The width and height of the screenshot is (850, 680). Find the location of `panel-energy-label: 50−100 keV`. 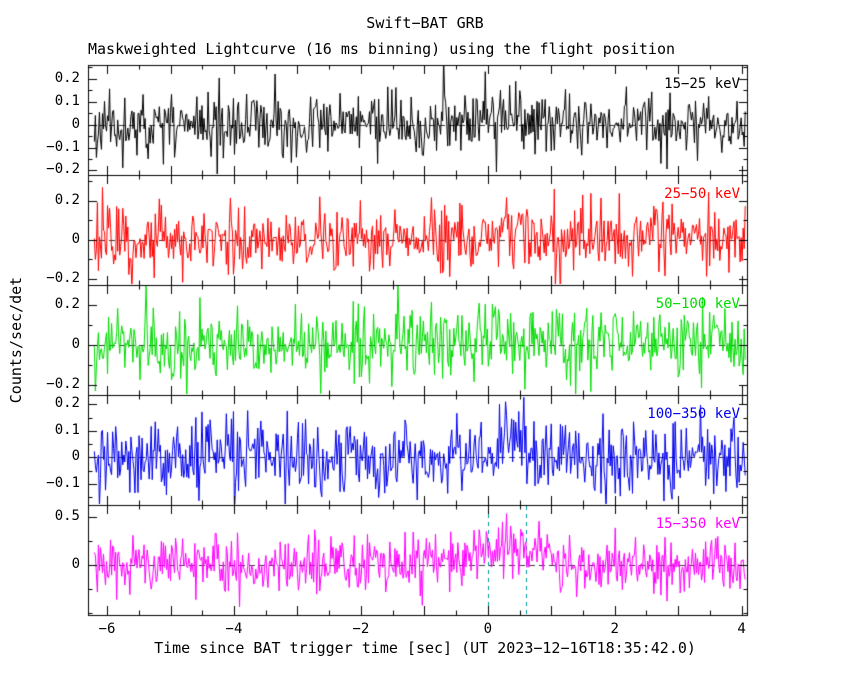

panel-energy-label: 50−100 keV is located at coordinates (697, 304).